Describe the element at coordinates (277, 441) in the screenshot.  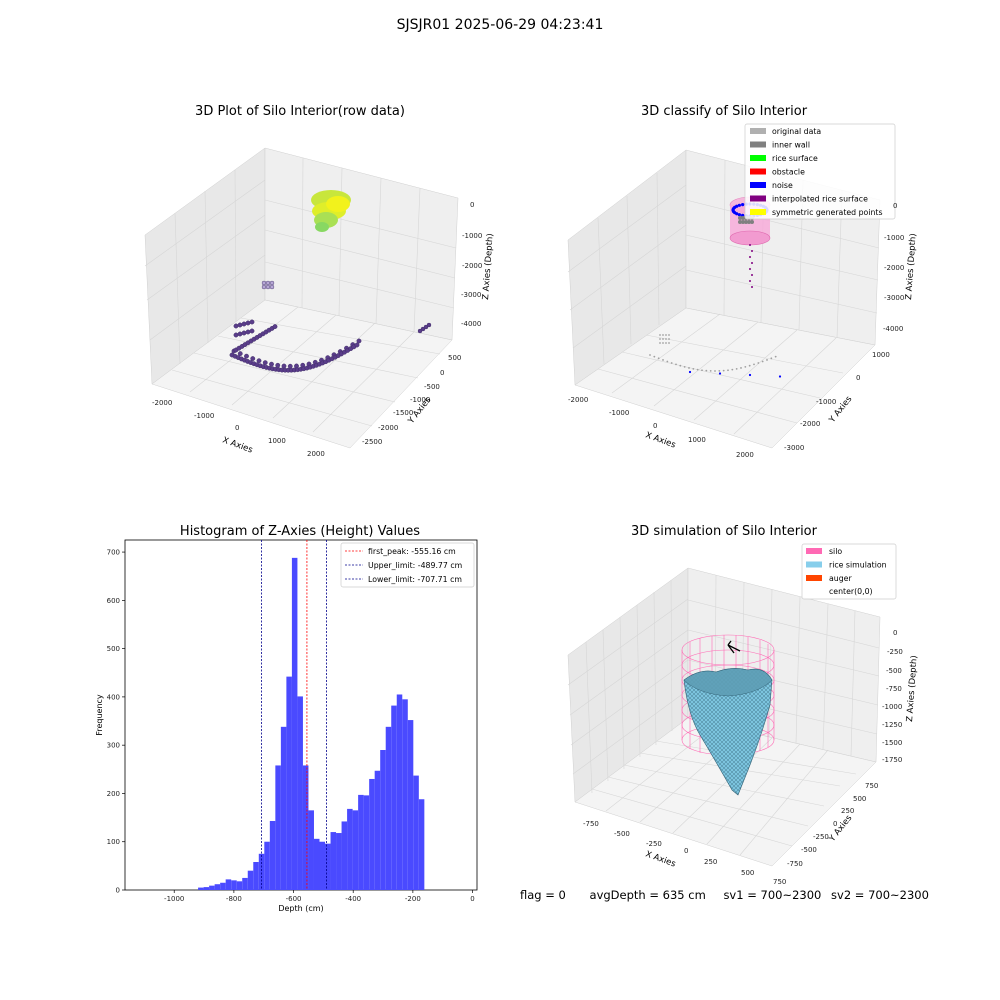
I see `raw-x-tick: 1000` at that location.